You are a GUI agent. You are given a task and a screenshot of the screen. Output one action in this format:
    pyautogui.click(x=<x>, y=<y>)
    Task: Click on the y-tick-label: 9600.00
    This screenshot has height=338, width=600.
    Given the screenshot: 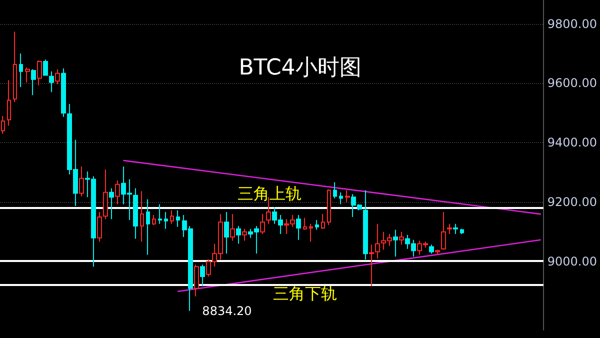 What is the action you would take?
    pyautogui.click(x=572, y=83)
    